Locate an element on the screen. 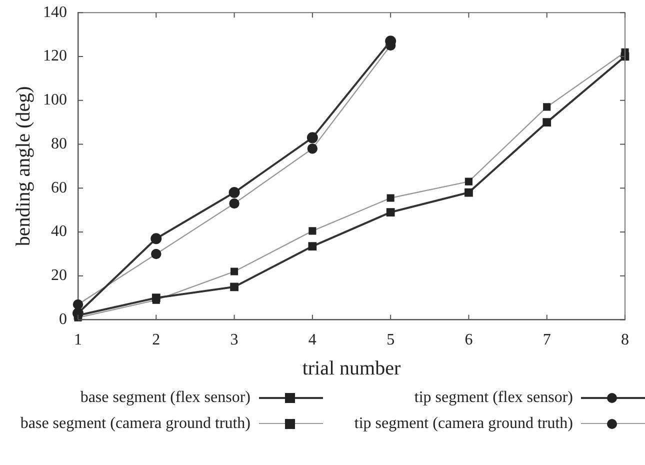  y-tick-label: 120 is located at coordinates (55, 56).